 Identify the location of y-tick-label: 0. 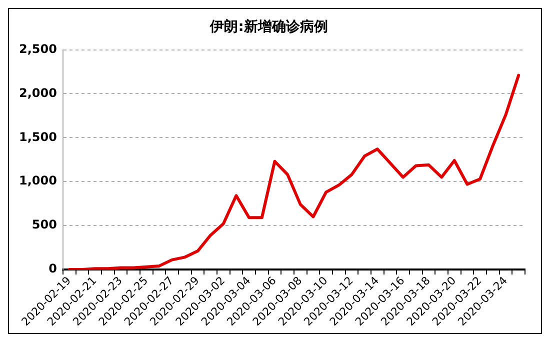
(52, 269).